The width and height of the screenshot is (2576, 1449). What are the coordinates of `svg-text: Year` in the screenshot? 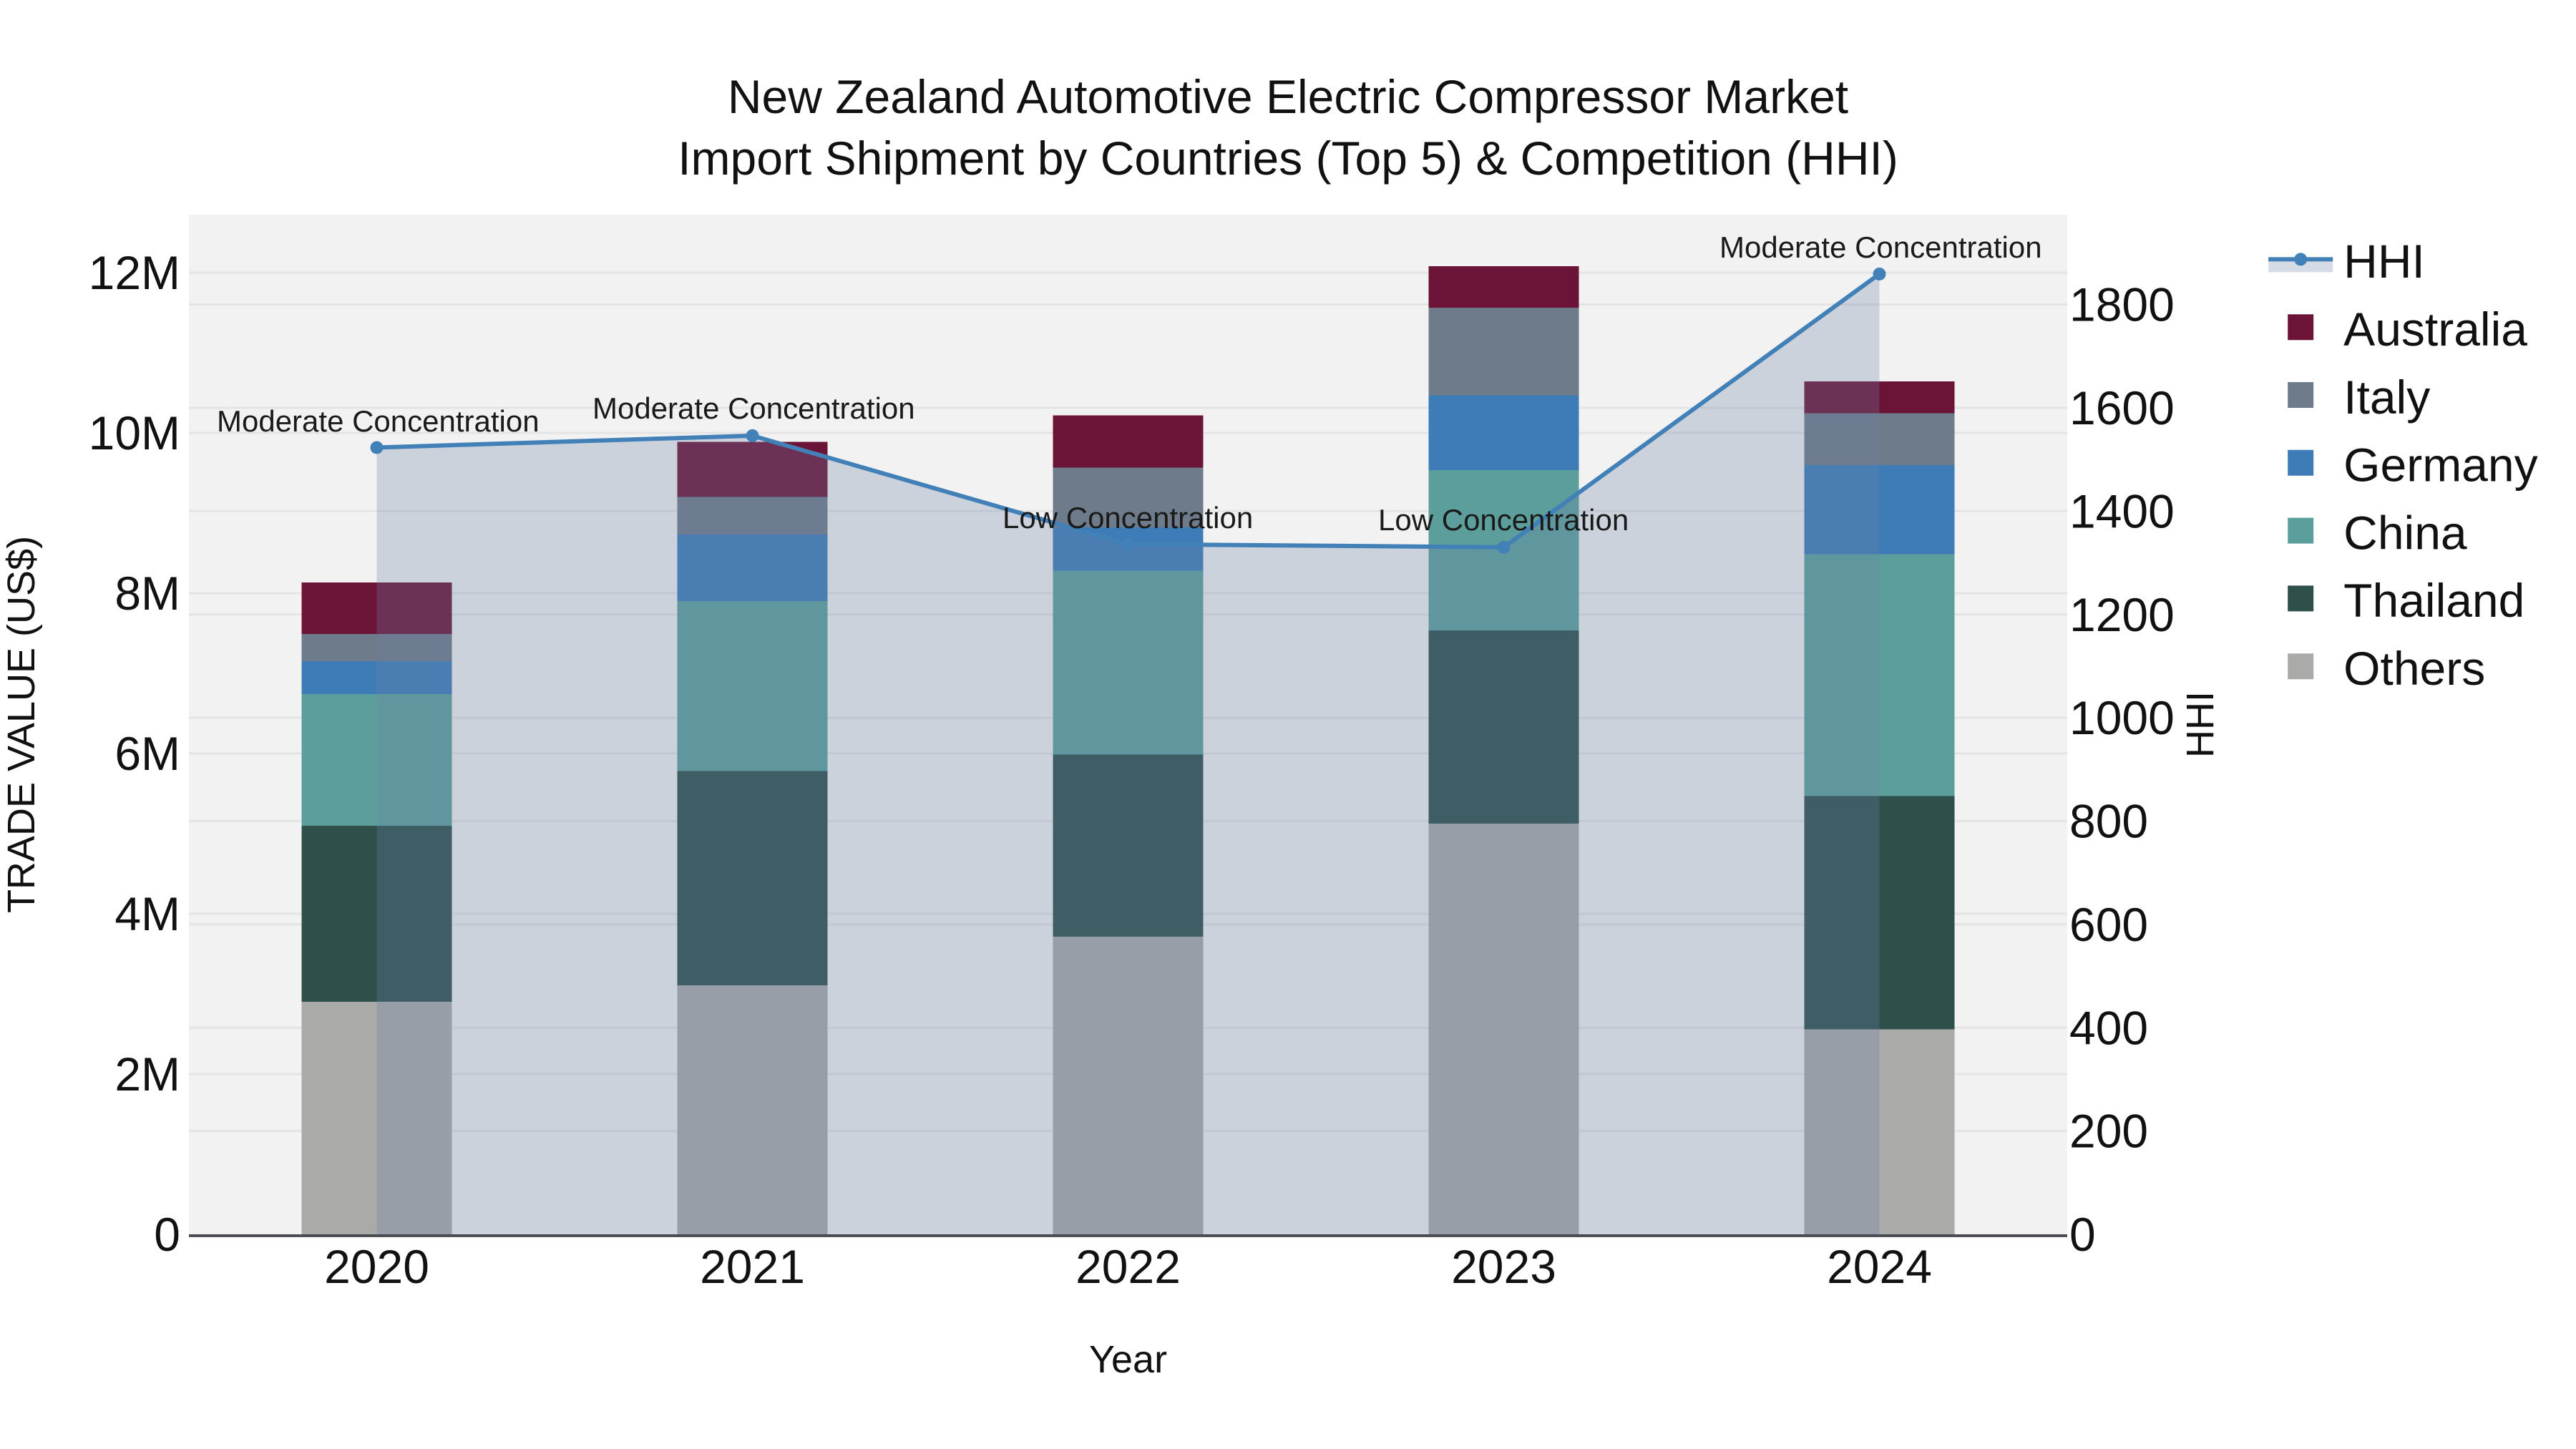 It's located at (1128, 1359).